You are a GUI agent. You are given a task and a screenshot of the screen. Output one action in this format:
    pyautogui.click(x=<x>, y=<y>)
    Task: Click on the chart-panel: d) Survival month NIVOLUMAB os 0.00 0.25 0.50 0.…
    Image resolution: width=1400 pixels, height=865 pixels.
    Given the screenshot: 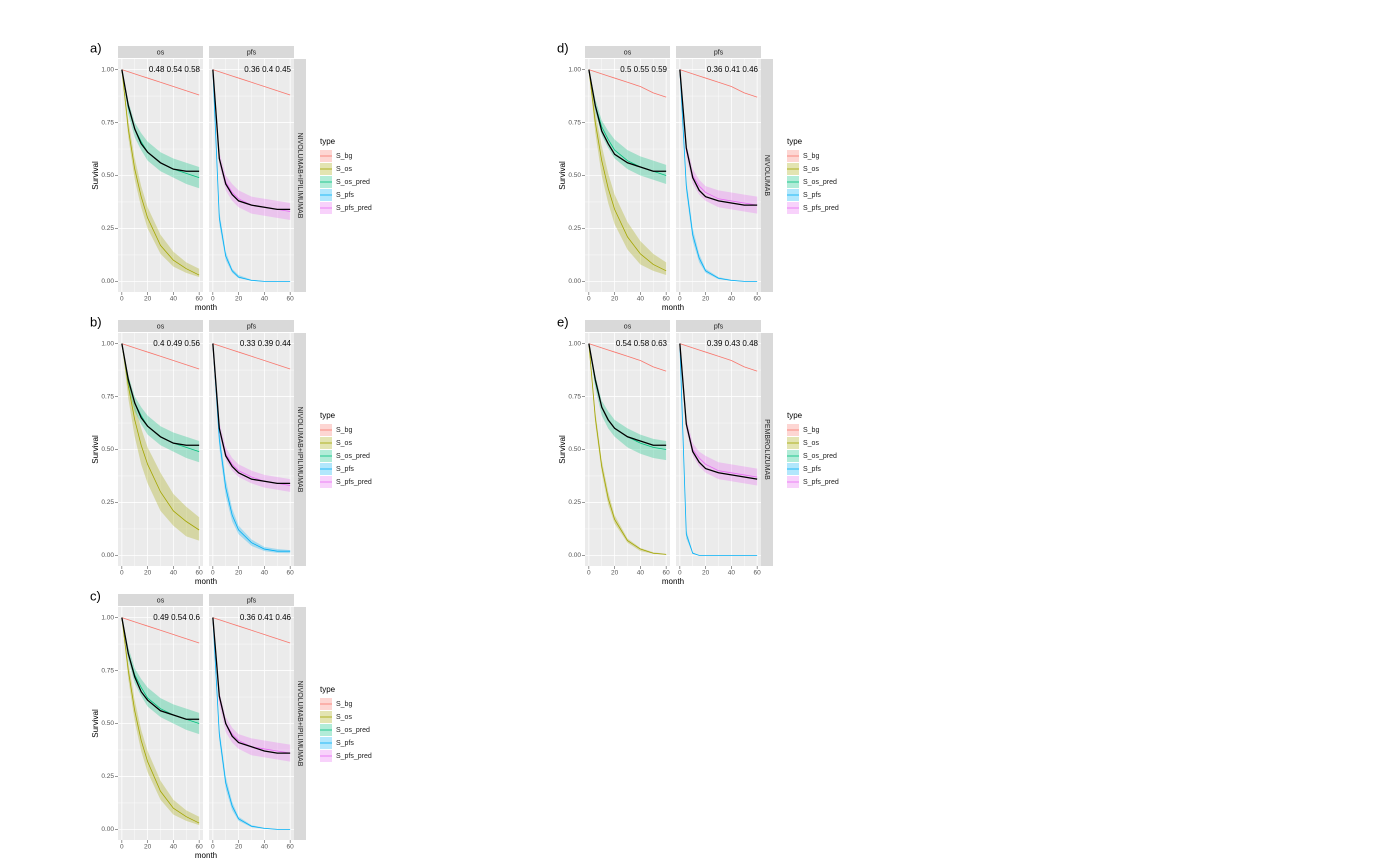 What is the action you would take?
    pyautogui.click(x=698, y=176)
    